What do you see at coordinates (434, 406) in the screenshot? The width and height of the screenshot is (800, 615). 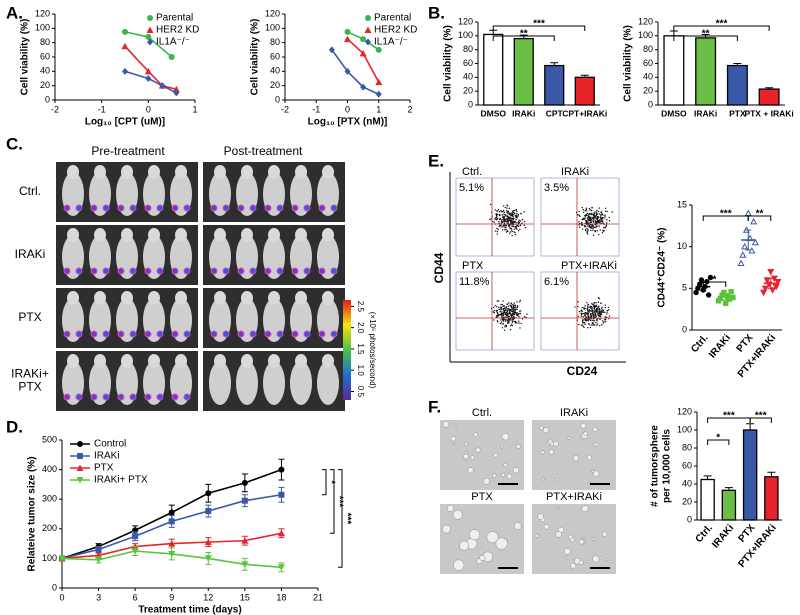 I see `panel-label: F.` at bounding box center [434, 406].